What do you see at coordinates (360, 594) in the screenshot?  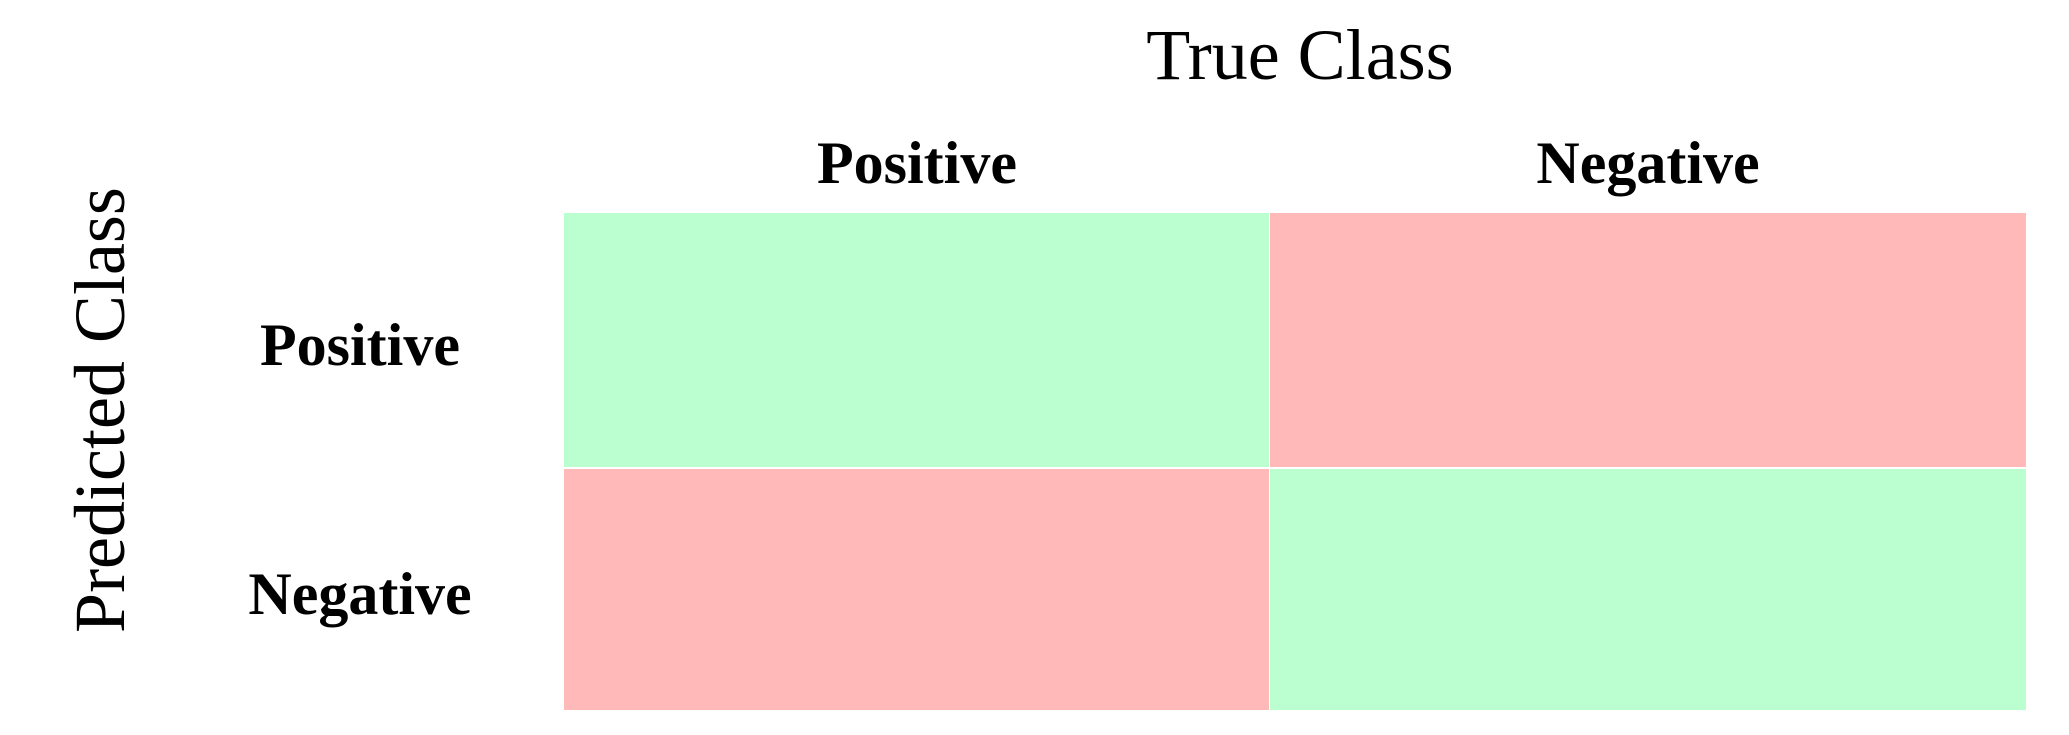 I see `row-header-negative: Negative` at bounding box center [360, 594].